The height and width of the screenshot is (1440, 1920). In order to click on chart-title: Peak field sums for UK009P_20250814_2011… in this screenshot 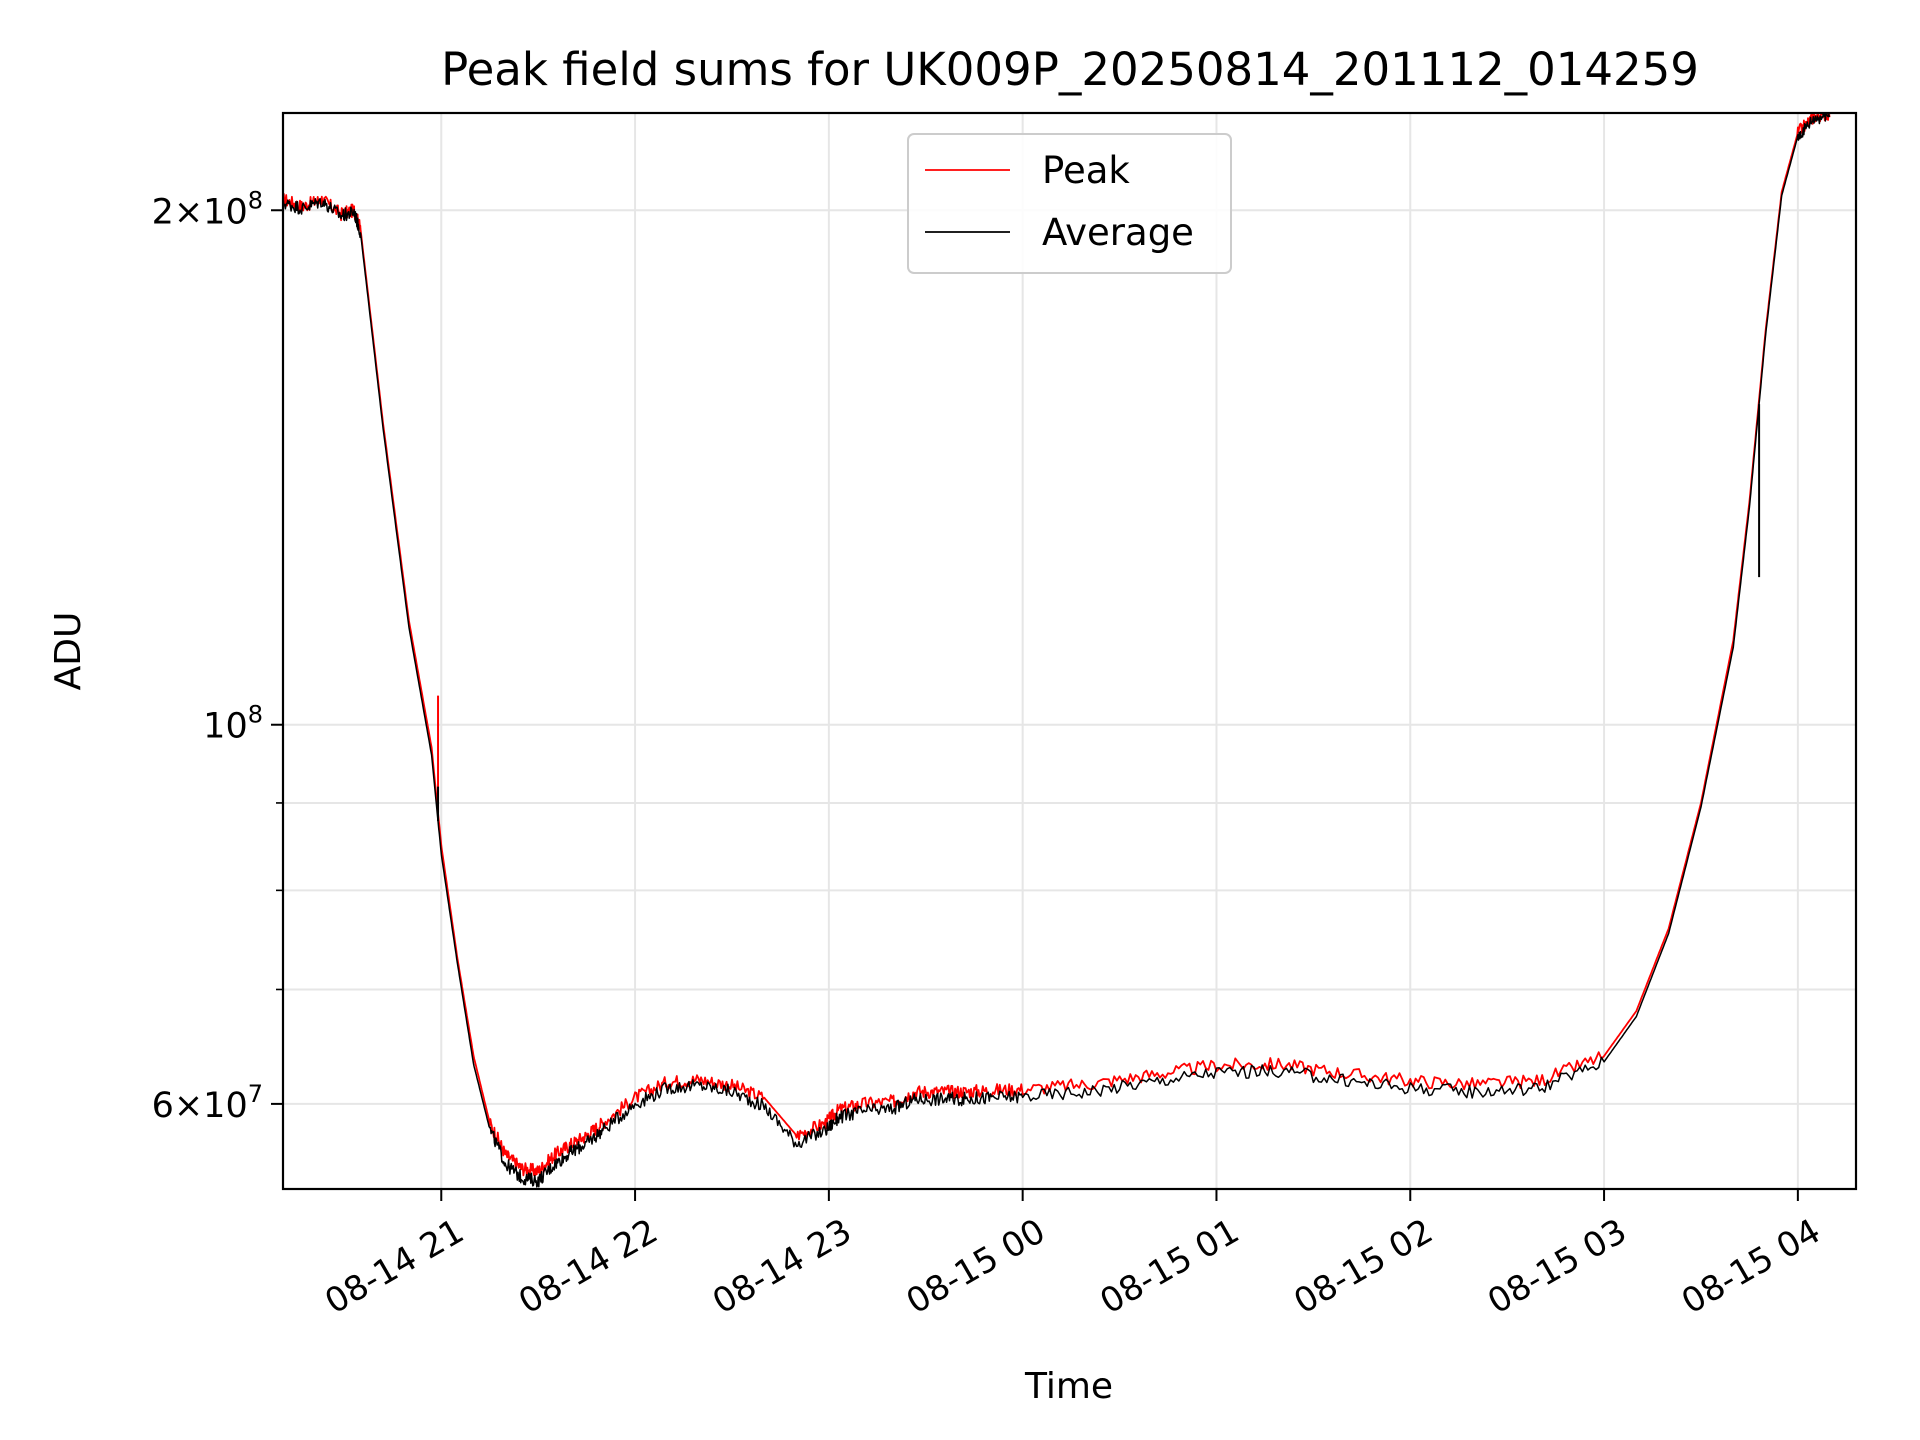, I will do `click(1070, 69)`.